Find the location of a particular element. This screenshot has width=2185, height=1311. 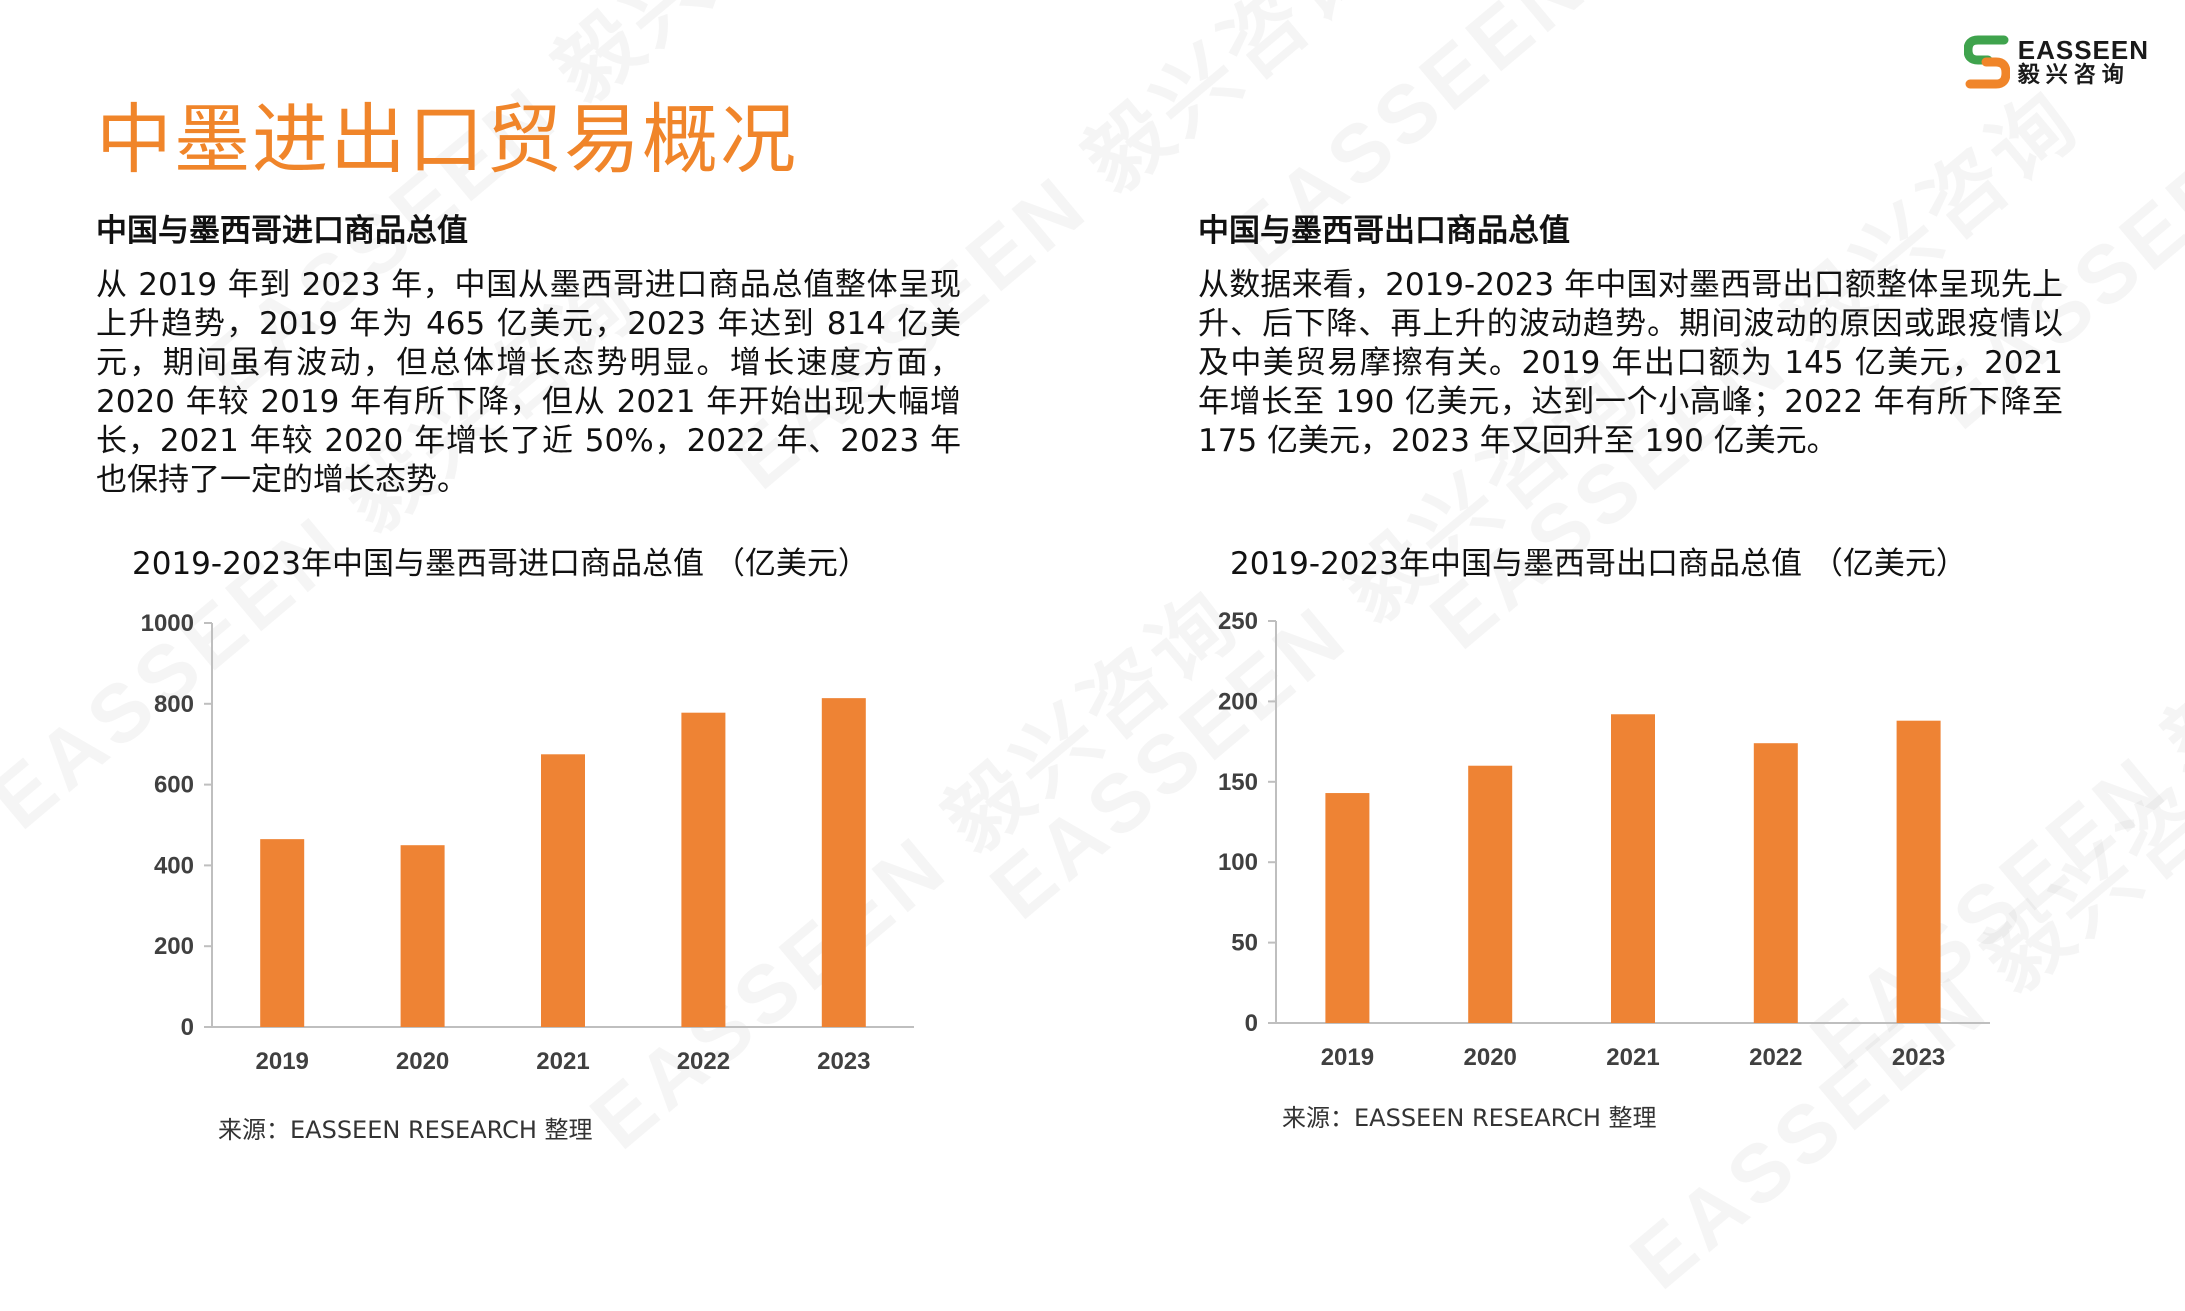

y-tick-label: 250 is located at coordinates (1238, 621).